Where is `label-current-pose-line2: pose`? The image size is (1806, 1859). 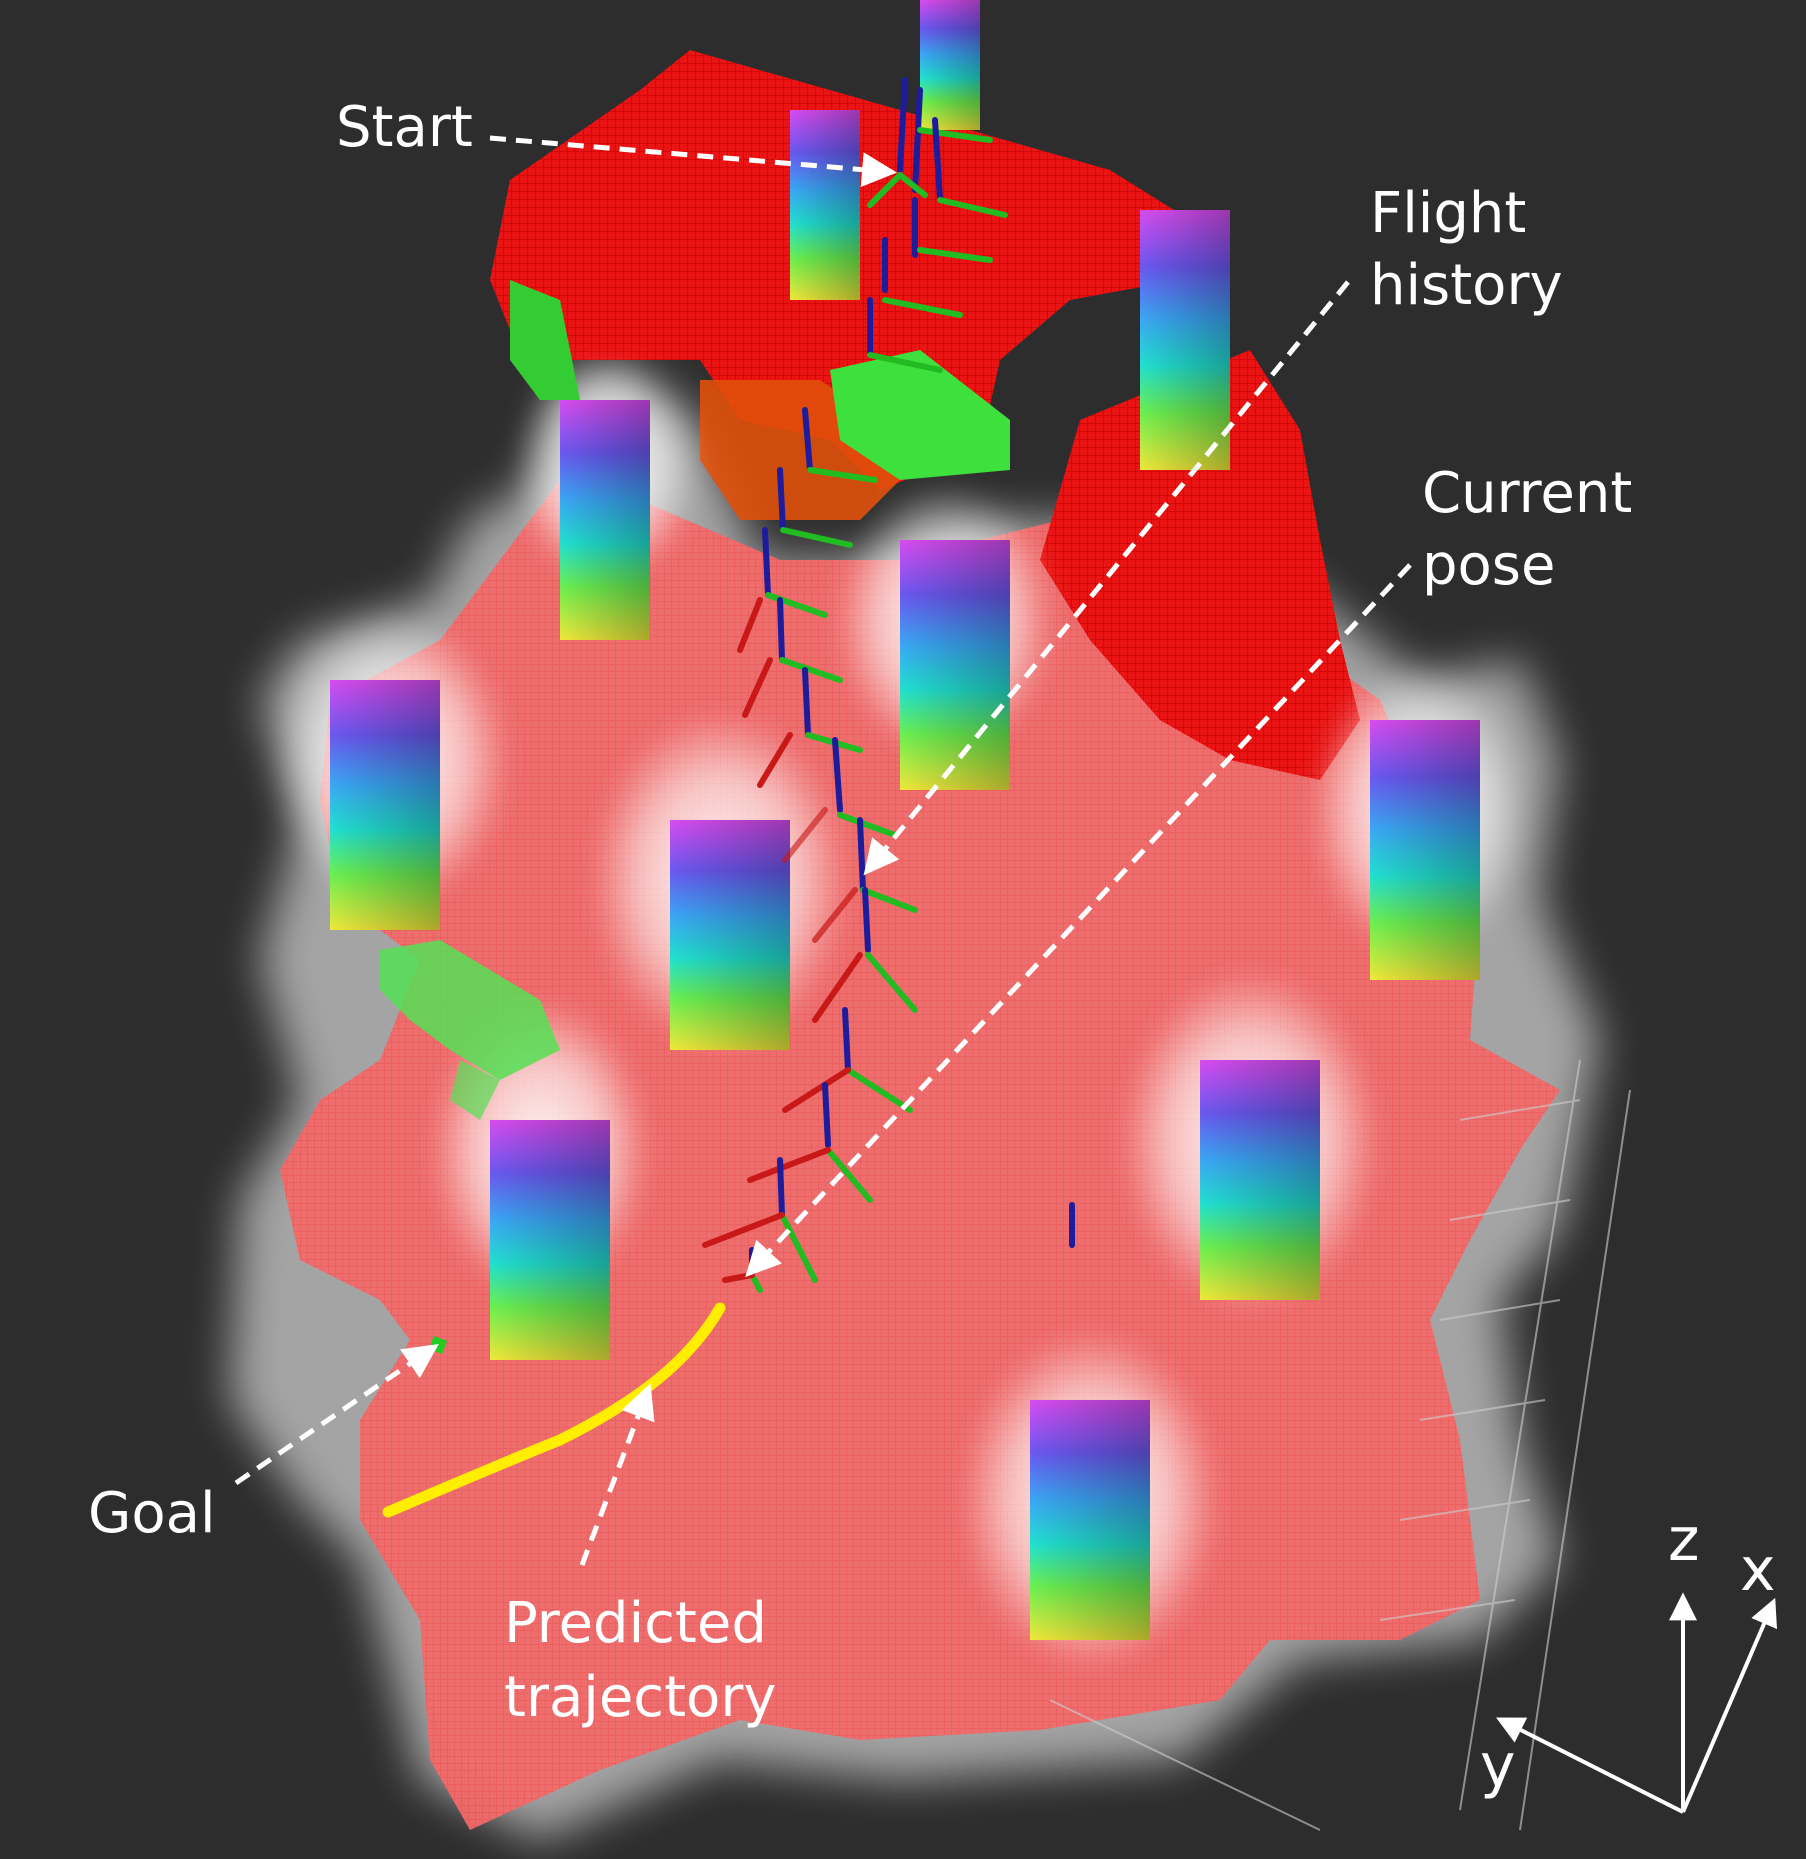
label-current-pose-line2: pose is located at coordinates (1489, 565).